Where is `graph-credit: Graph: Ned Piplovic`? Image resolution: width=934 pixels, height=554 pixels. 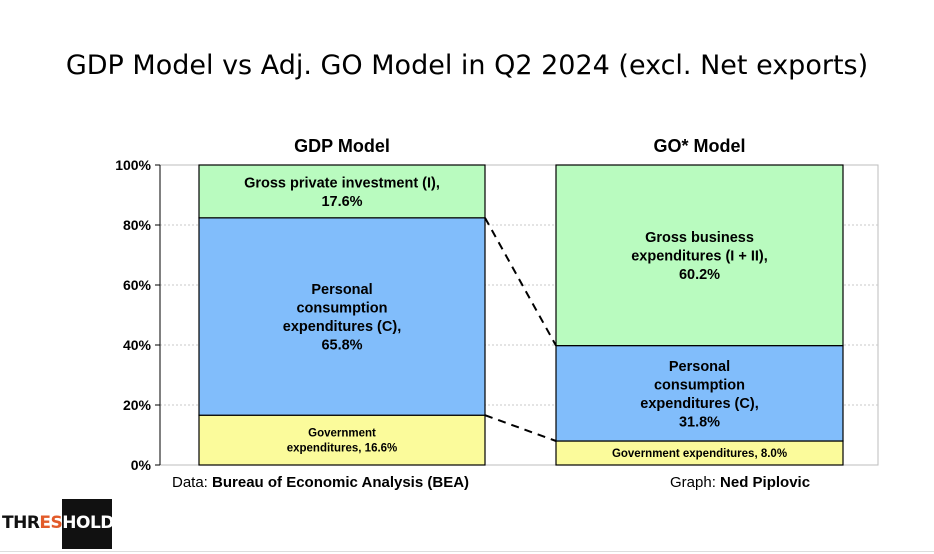
graph-credit: Graph: Ned Piplovic is located at coordinates (740, 482).